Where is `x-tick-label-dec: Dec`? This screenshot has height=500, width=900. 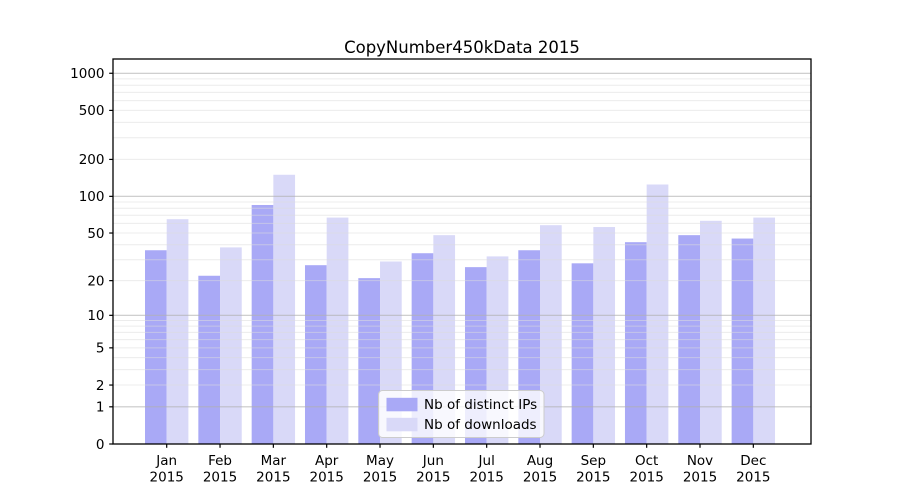
x-tick-label-dec: Dec is located at coordinates (753, 461).